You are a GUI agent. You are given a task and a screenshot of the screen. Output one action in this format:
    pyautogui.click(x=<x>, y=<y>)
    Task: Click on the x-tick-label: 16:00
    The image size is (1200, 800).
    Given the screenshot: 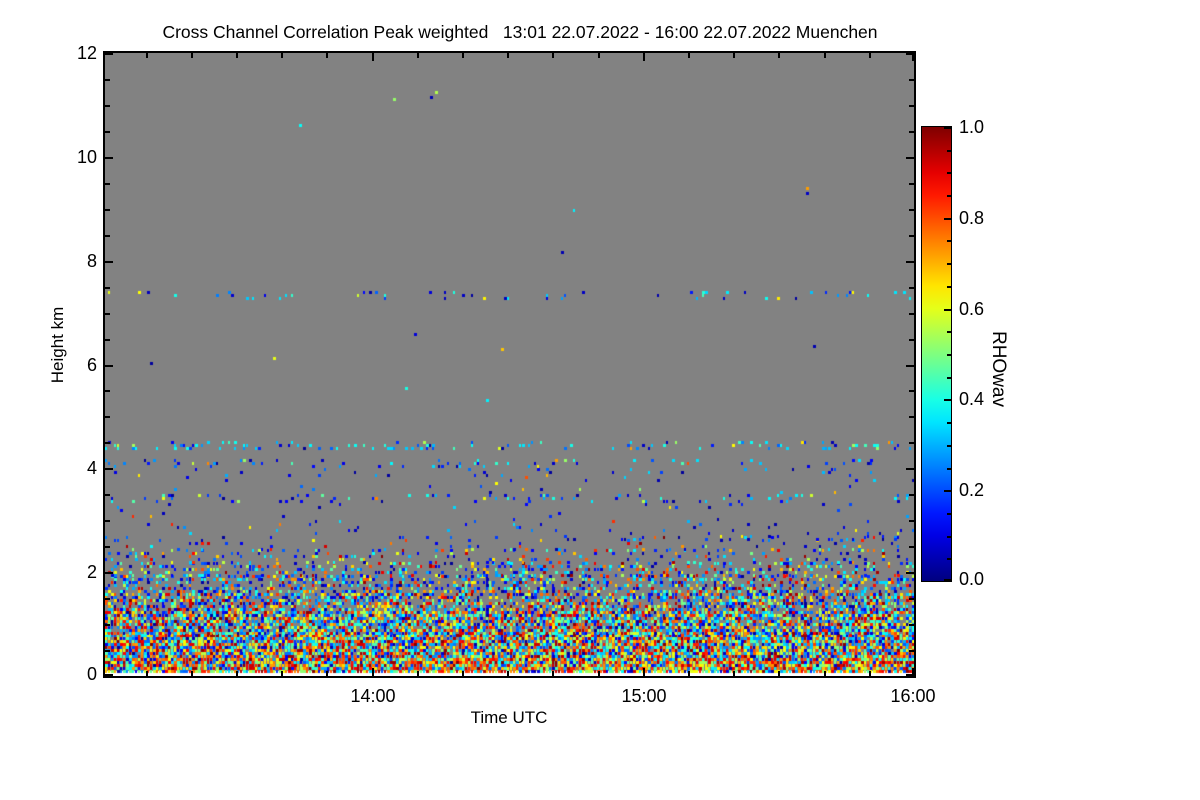 What is the action you would take?
    pyautogui.click(x=913, y=696)
    